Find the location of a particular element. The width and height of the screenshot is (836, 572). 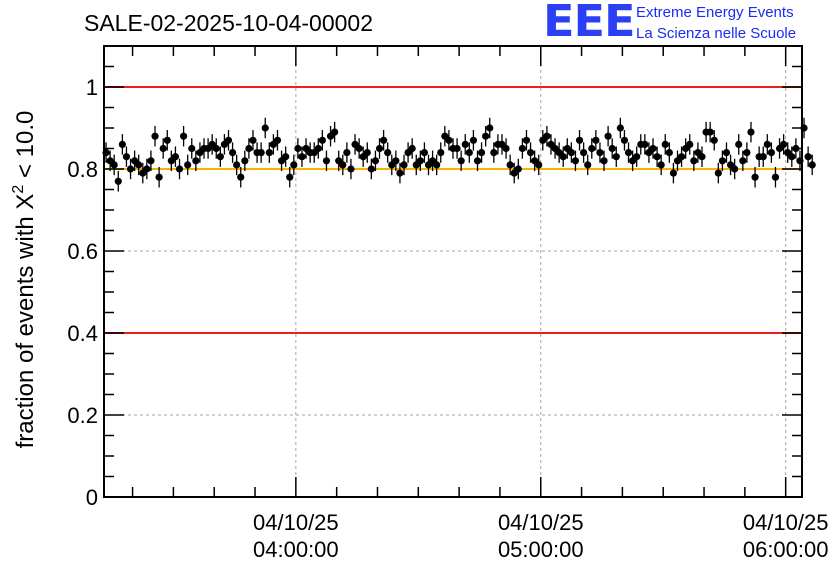

brand-line-2: La Scienza nelle Scuole is located at coordinates (716, 33).